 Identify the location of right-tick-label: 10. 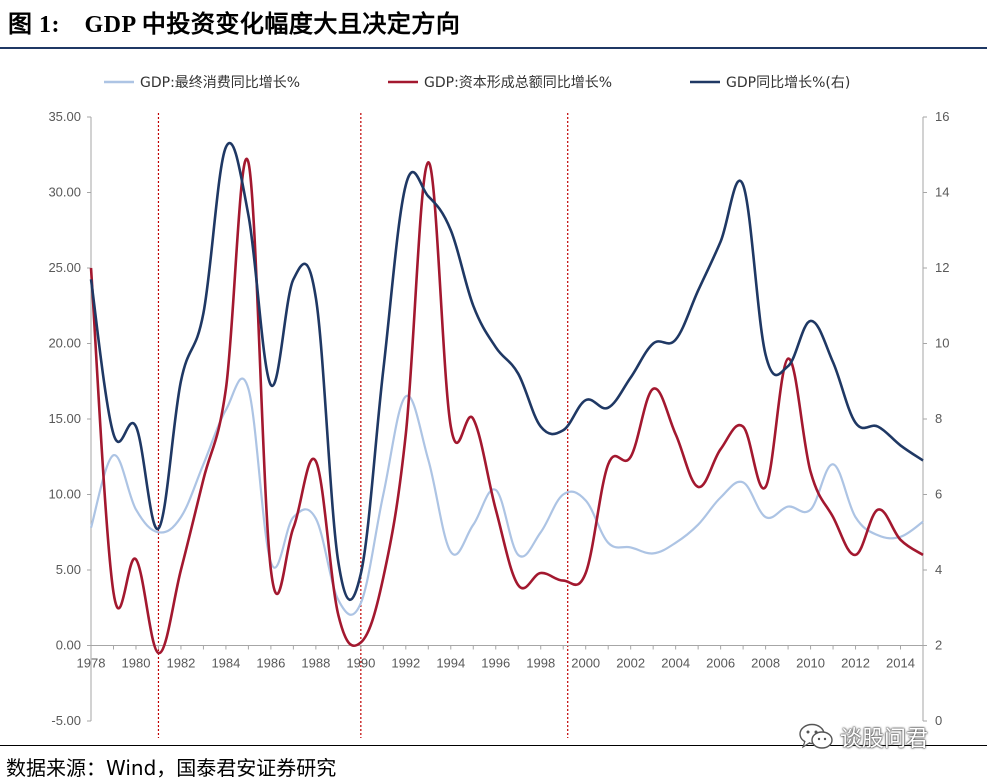
(942, 343).